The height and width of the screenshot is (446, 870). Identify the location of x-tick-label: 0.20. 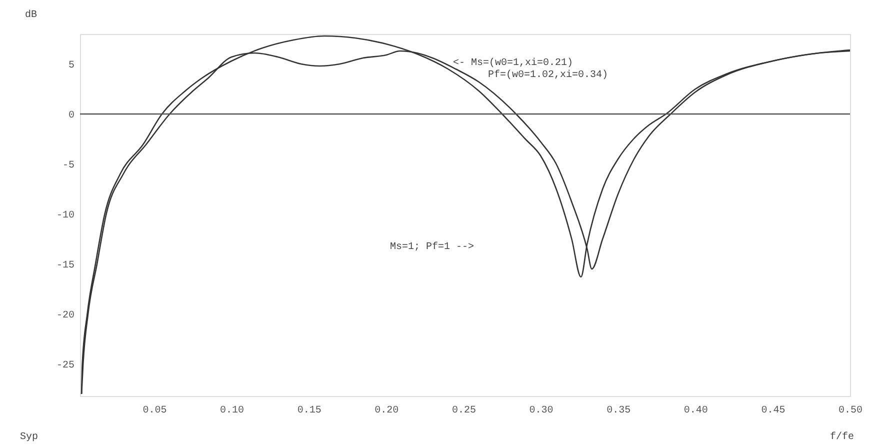
(386, 411).